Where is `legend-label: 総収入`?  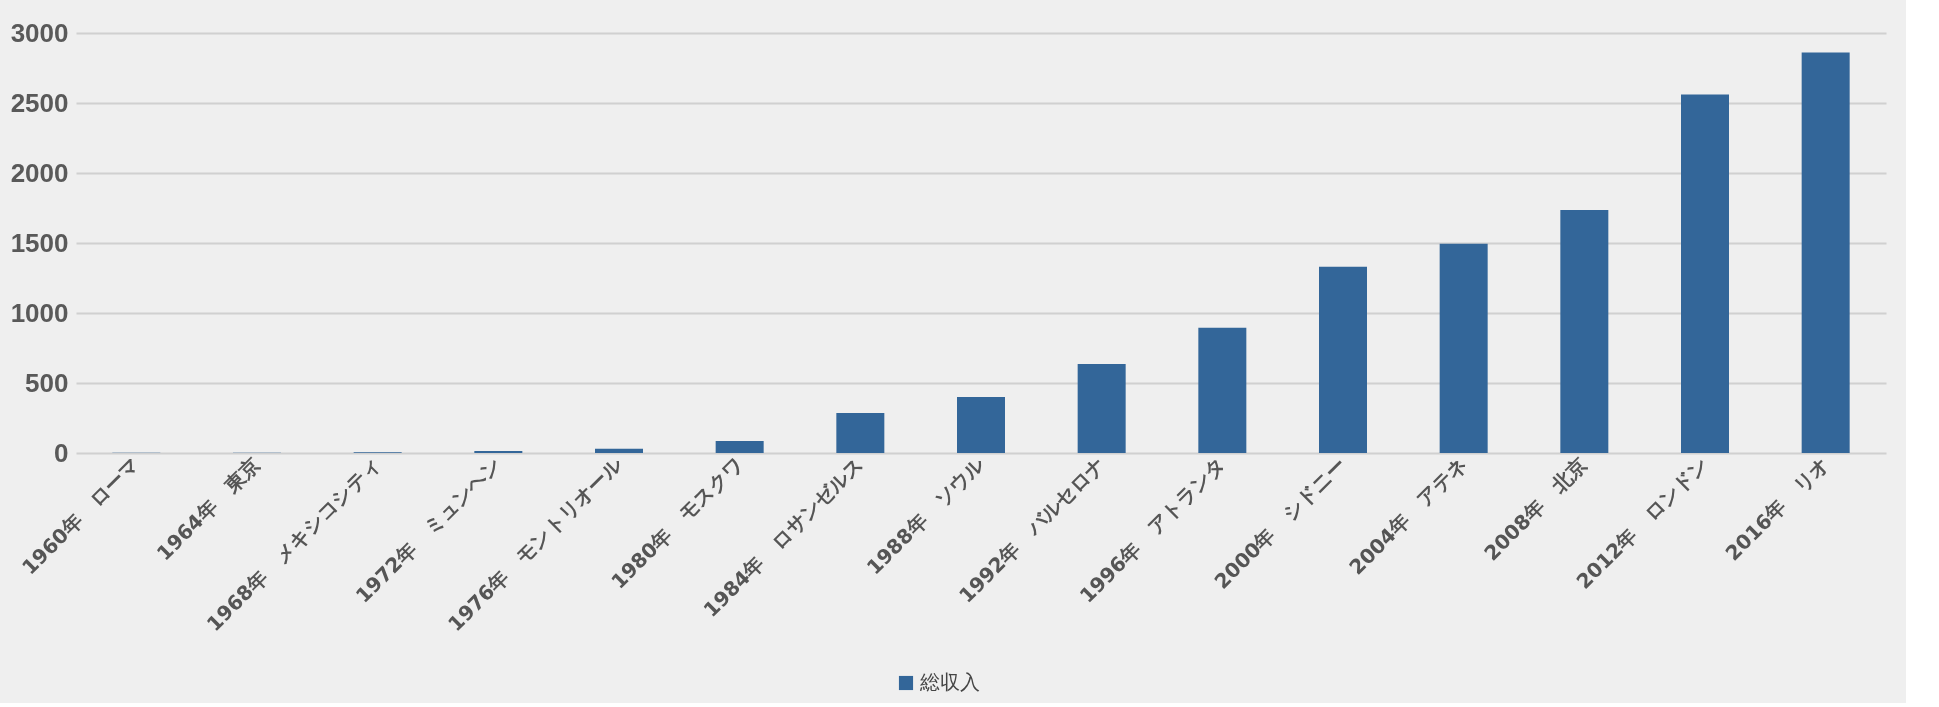
legend-label: 総収入 is located at coordinates (949, 682).